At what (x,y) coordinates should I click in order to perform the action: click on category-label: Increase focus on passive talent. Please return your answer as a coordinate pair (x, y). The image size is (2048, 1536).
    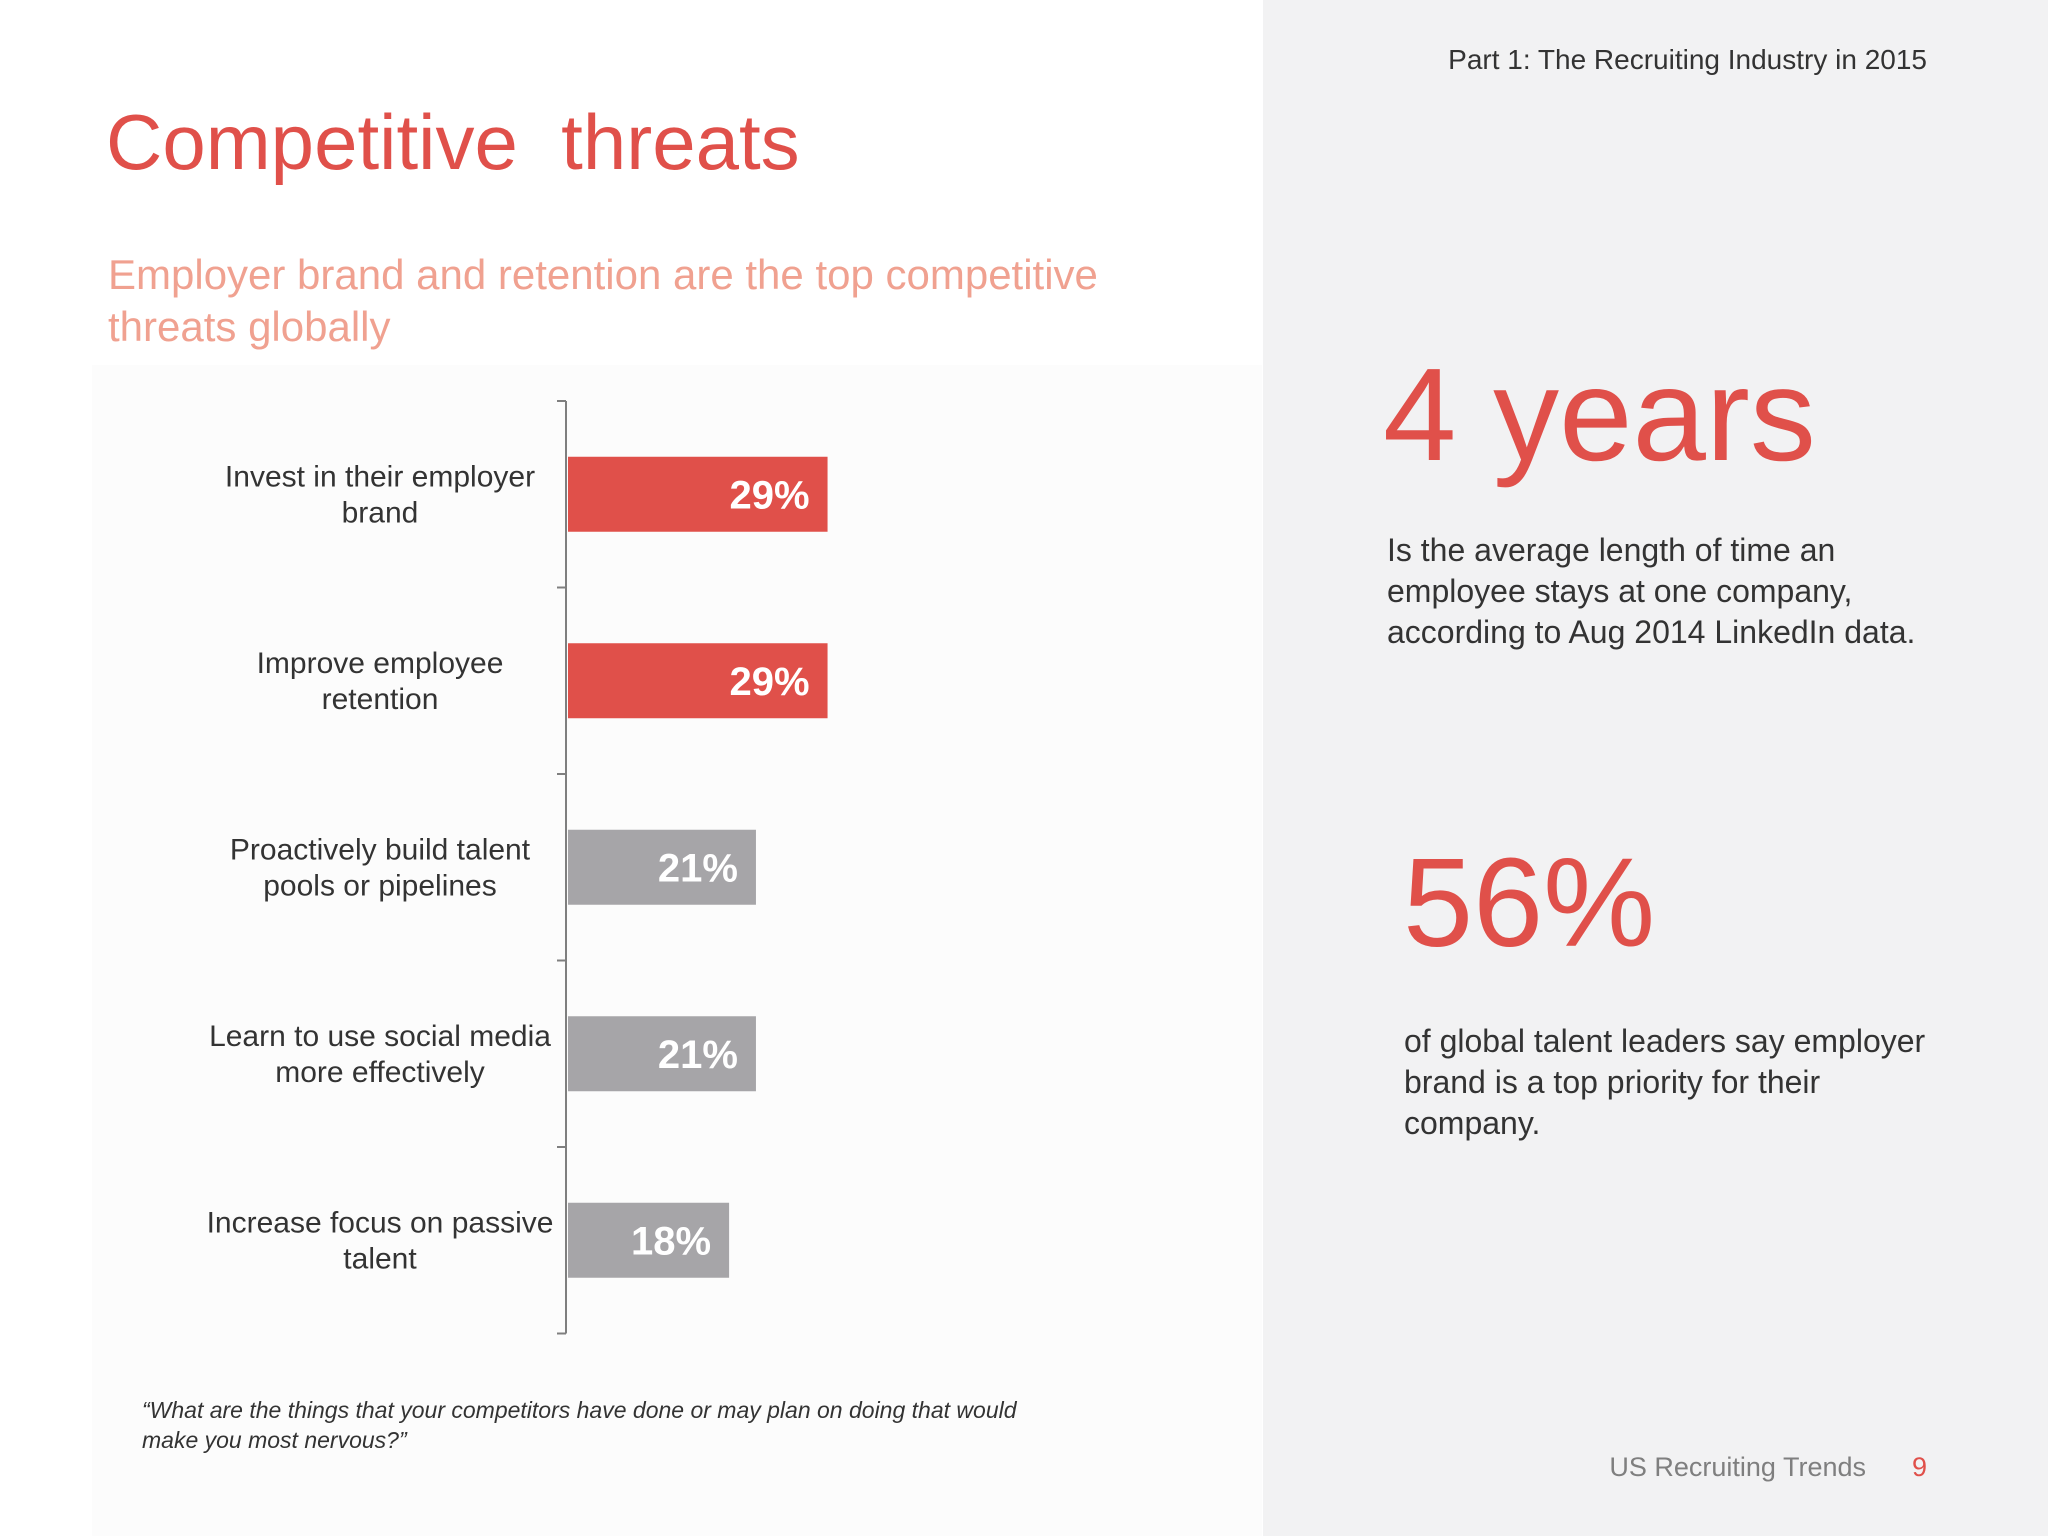
    Looking at the image, I should click on (380, 1240).